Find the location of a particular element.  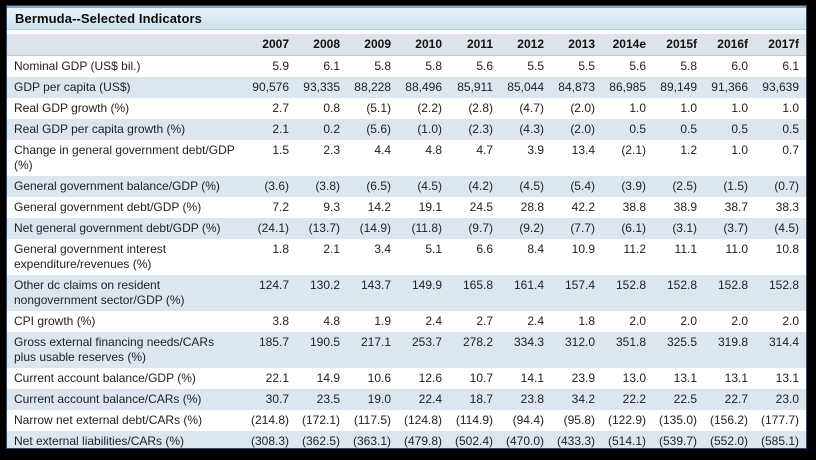

year-header: 2012 is located at coordinates (525, 45).